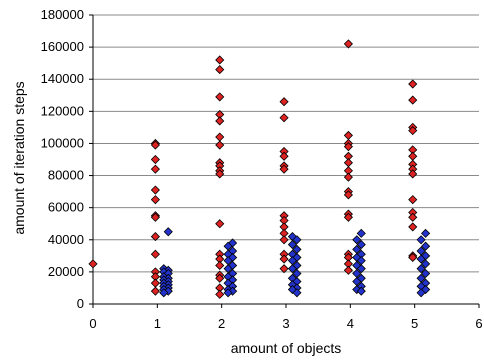  I want to click on x-tick-label: 4, so click(350, 323).